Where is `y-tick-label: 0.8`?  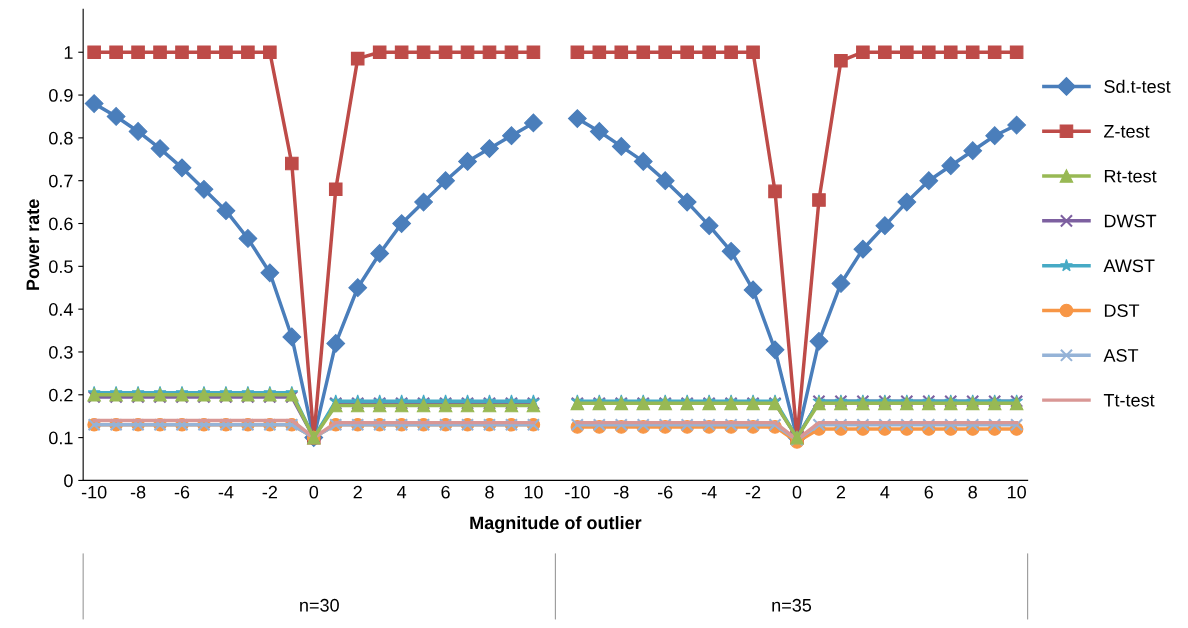
y-tick-label: 0.8 is located at coordinates (61, 138).